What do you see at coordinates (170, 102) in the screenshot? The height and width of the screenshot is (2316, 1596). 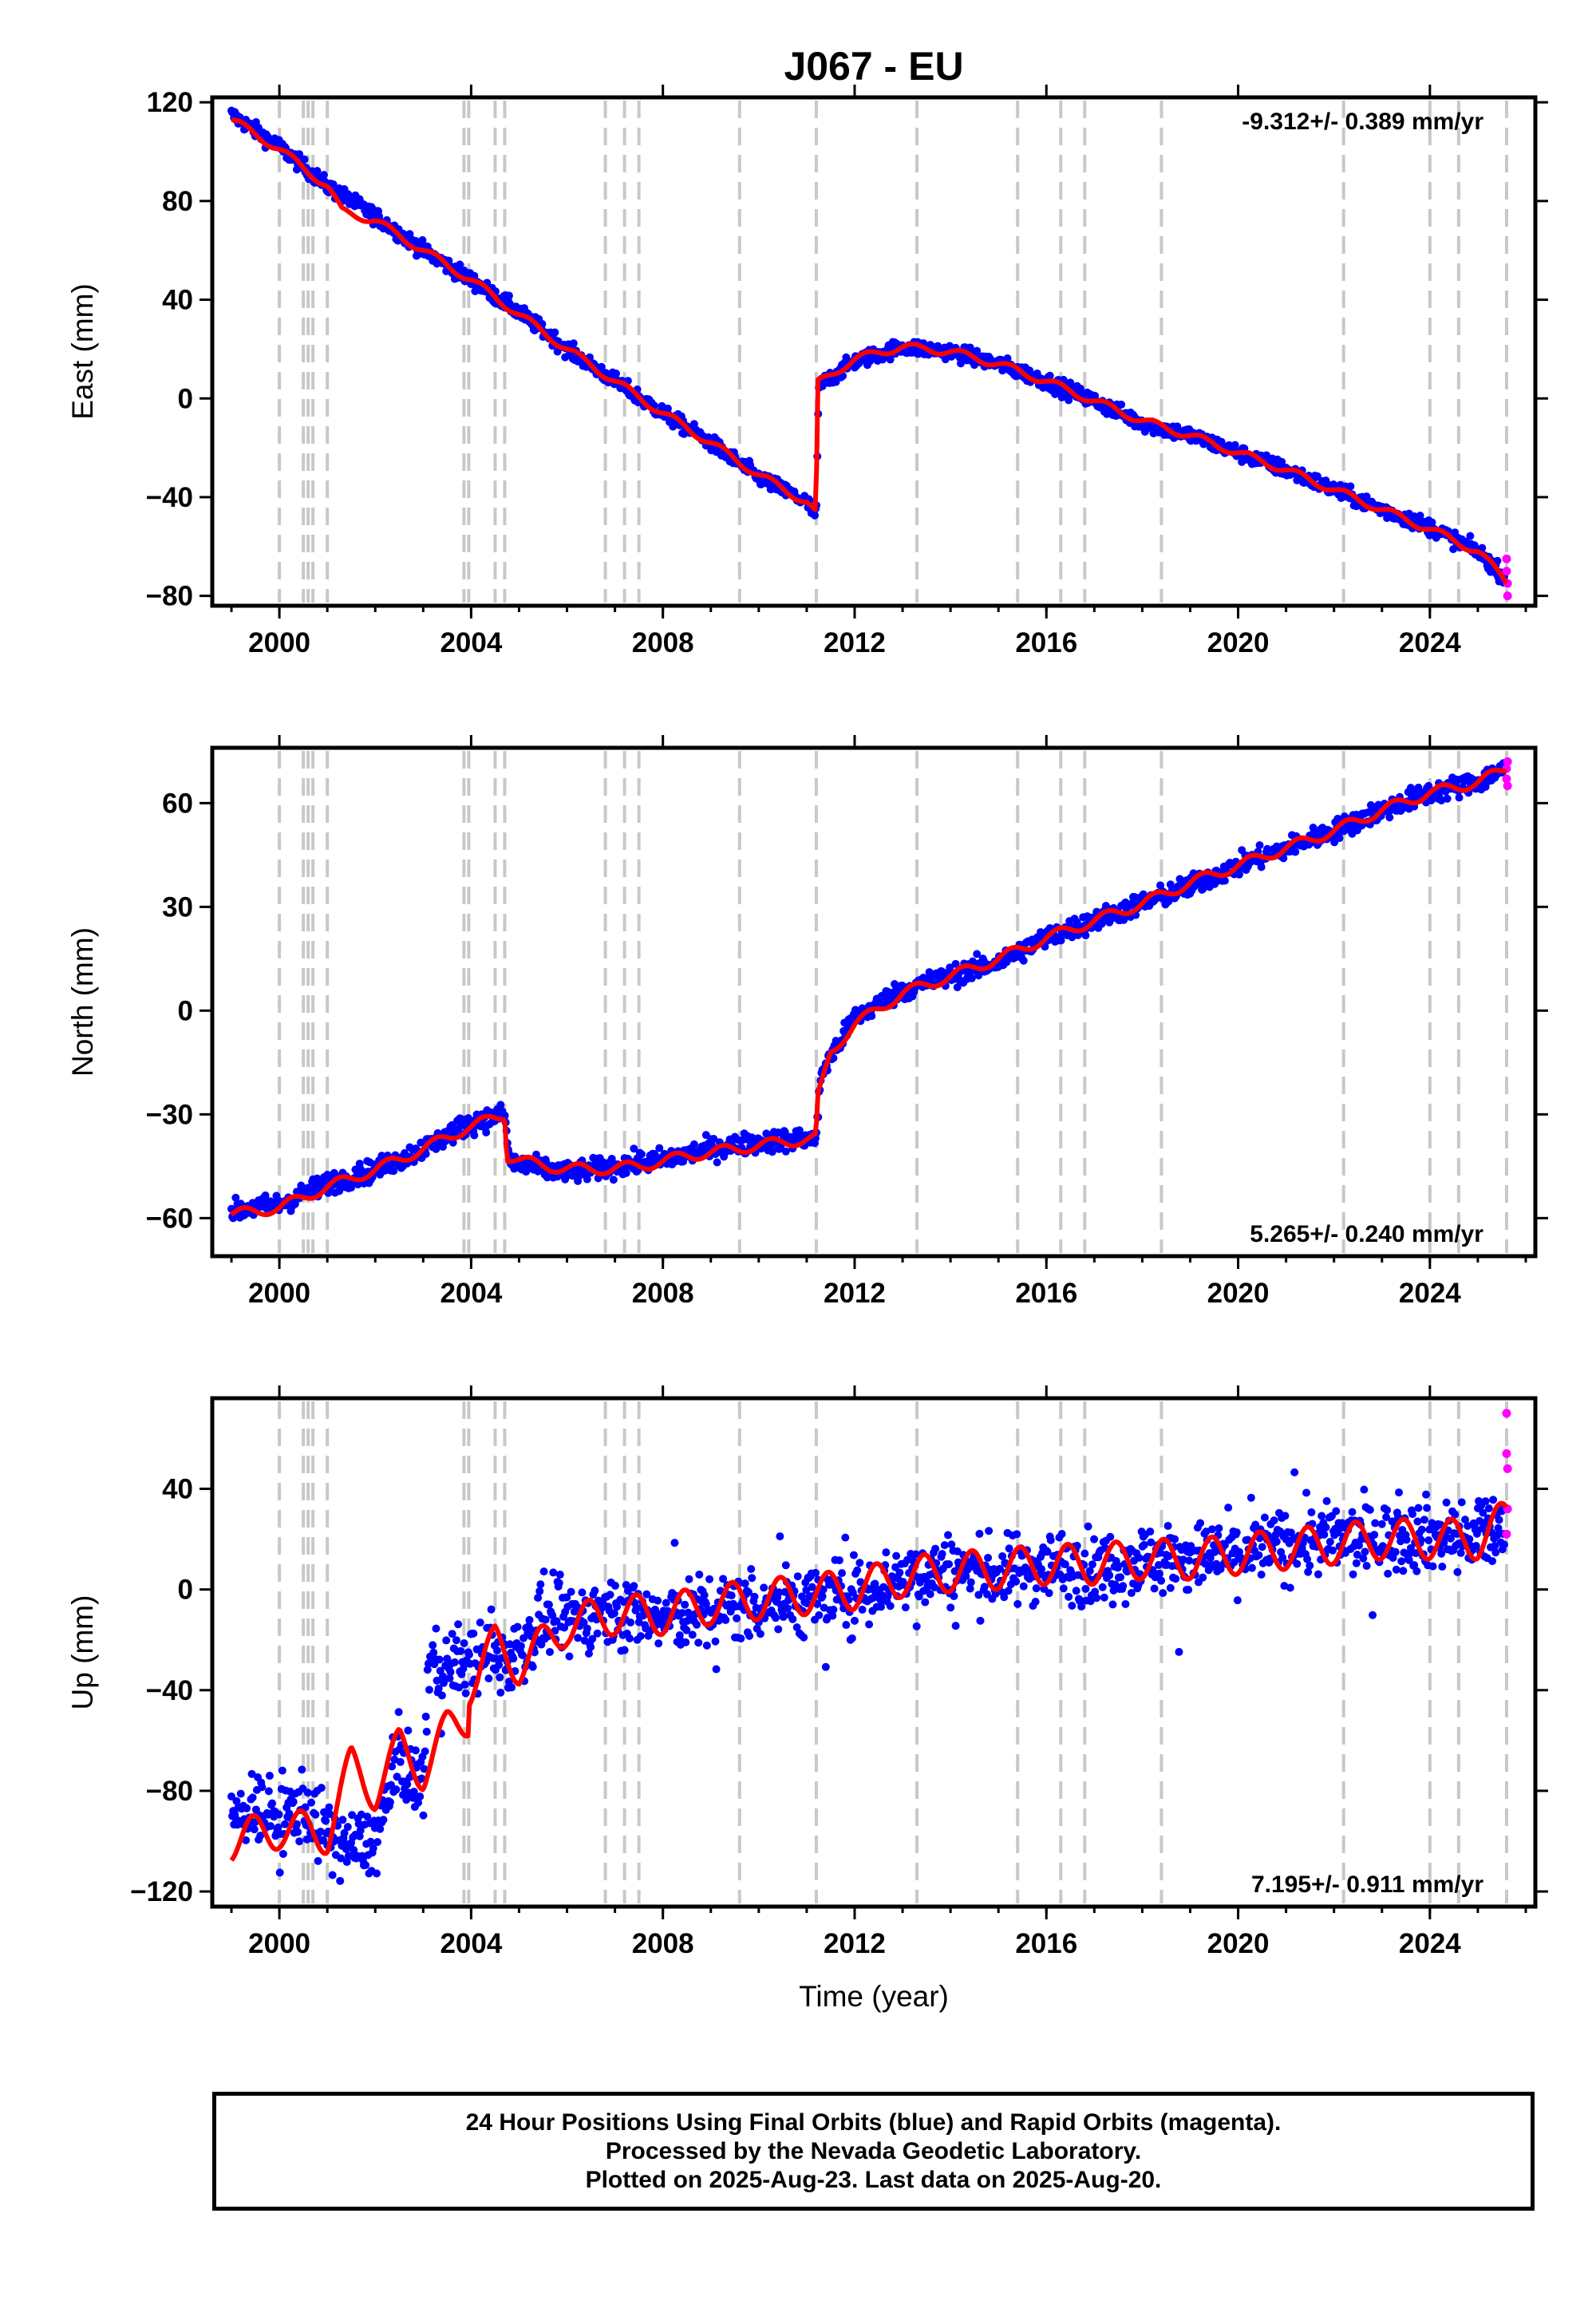 I see `y-tick-label: 120` at bounding box center [170, 102].